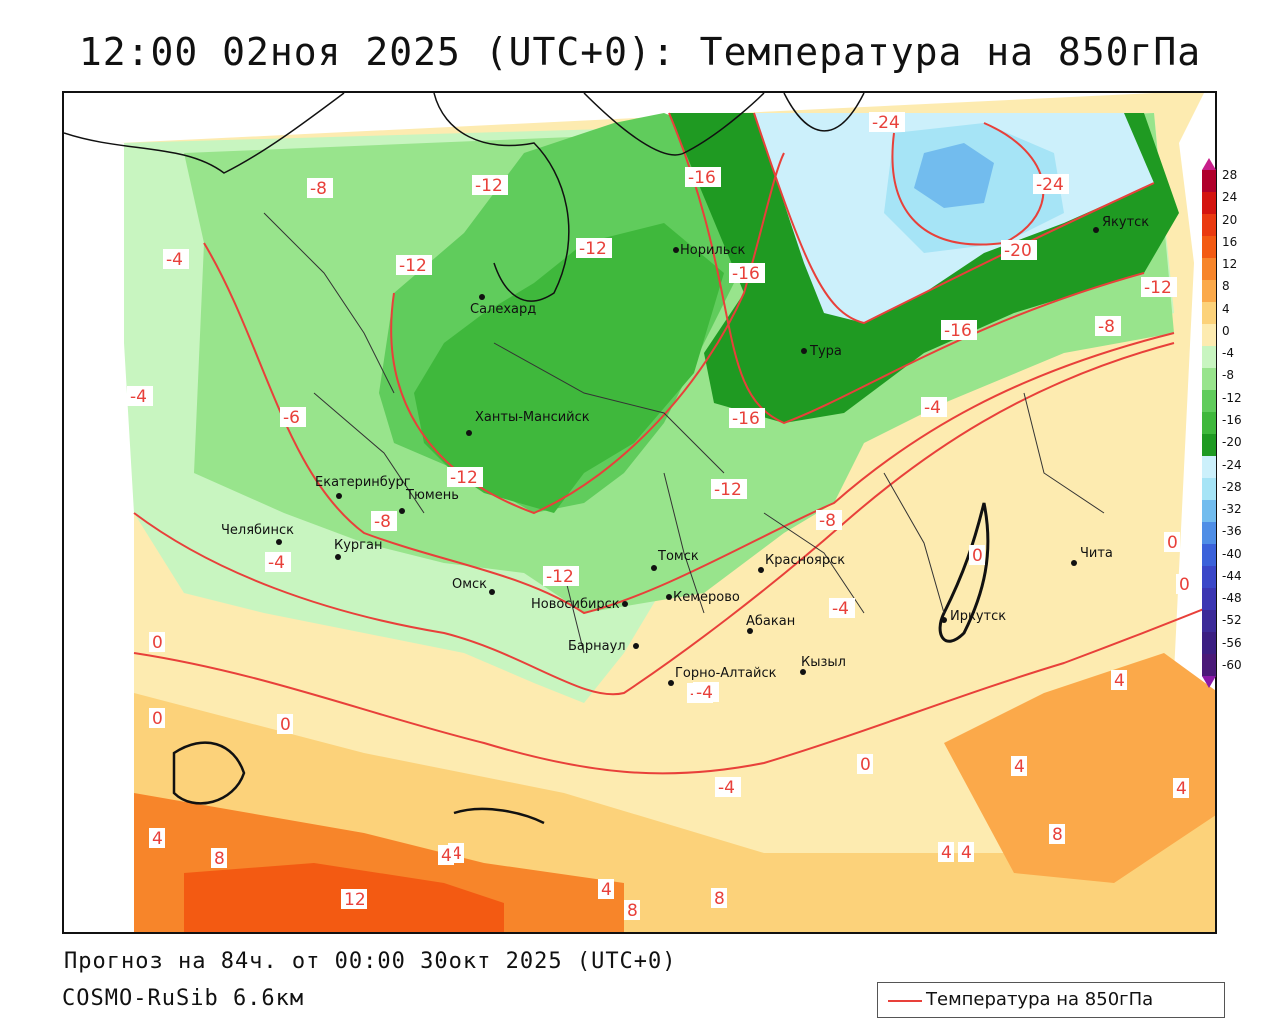 This screenshot has height=1024, width=1280. What do you see at coordinates (363, 482) in the screenshot?
I see `city-label: Екатеринбург` at bounding box center [363, 482].